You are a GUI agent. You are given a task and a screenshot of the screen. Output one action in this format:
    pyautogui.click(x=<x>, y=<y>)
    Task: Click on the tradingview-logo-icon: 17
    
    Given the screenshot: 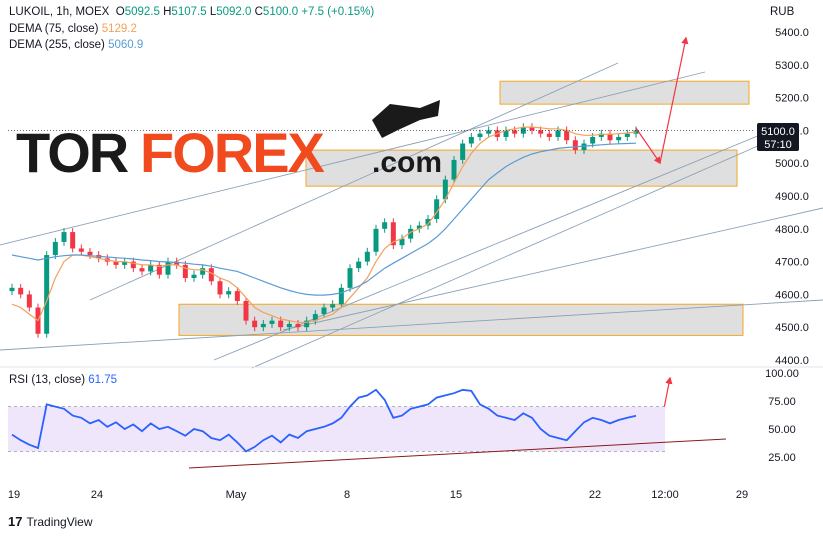 What is the action you would take?
    pyautogui.click(x=15, y=521)
    